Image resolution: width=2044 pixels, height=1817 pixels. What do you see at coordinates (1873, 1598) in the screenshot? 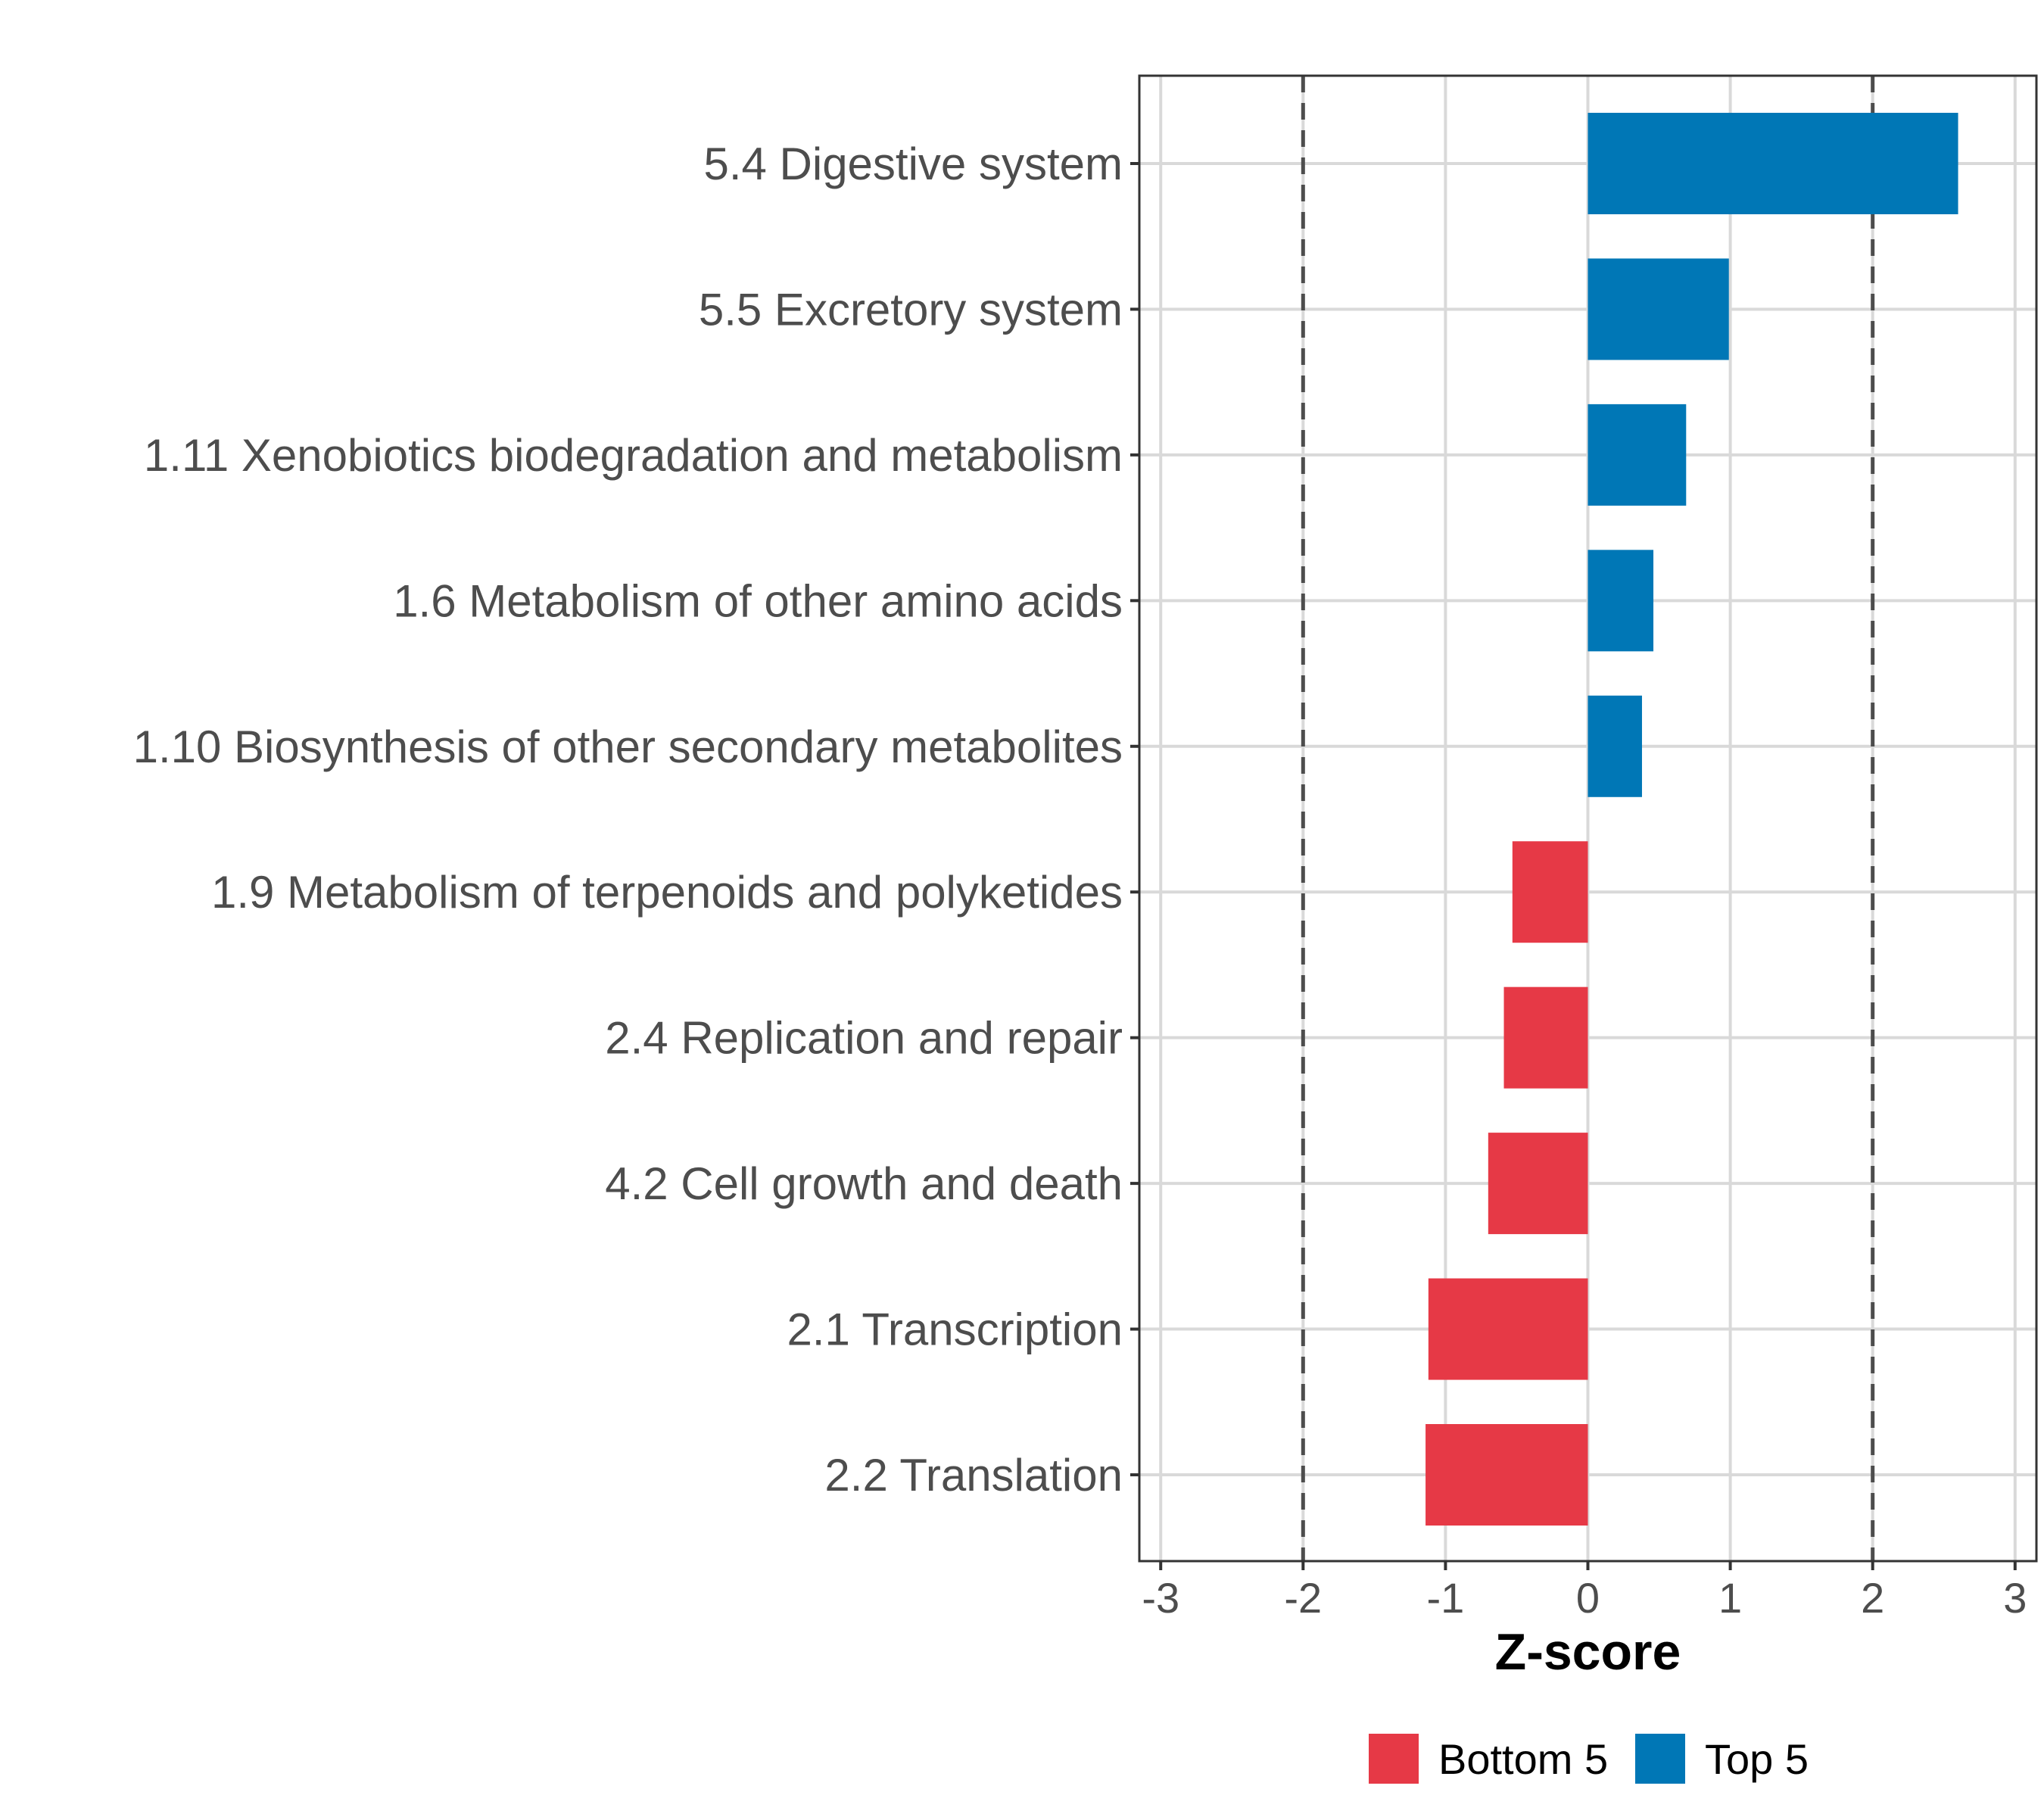
I see `x-tick-label: 2` at bounding box center [1873, 1598].